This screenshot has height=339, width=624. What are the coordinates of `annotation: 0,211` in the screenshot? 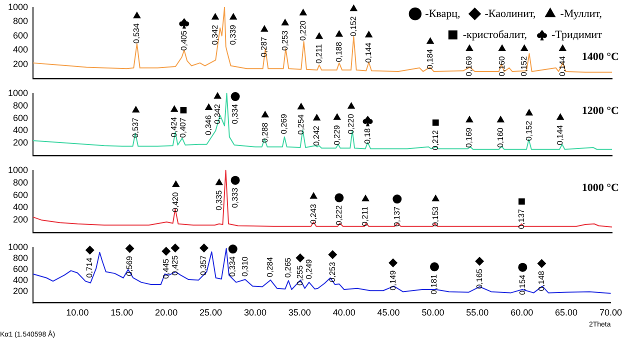 It's located at (319, 54).